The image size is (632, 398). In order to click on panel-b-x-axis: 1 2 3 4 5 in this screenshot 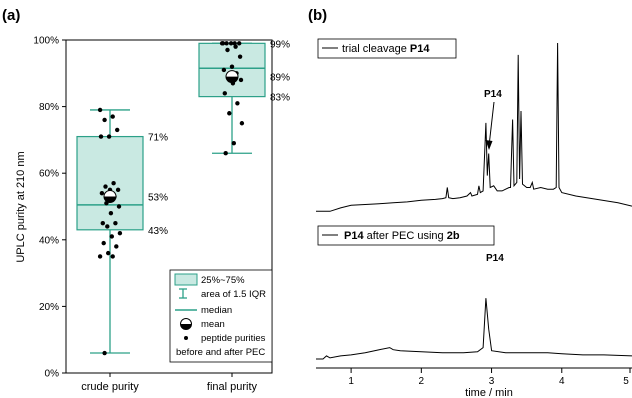, I will do `click(489, 377)`.